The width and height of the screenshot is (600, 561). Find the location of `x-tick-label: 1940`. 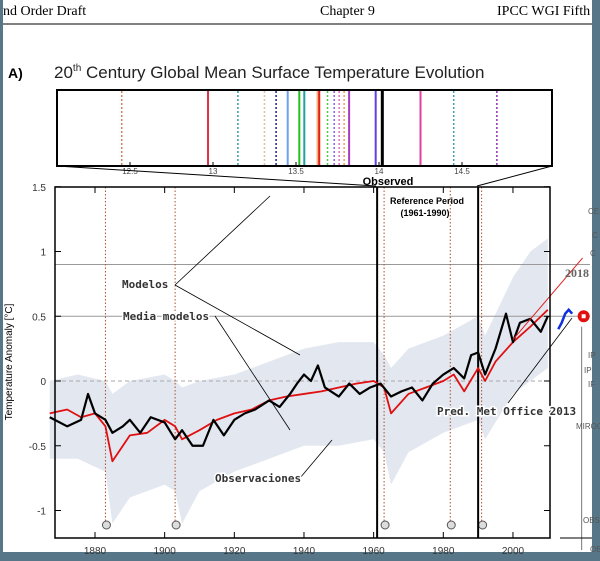

x-tick-label: 1940 is located at coordinates (304, 551).